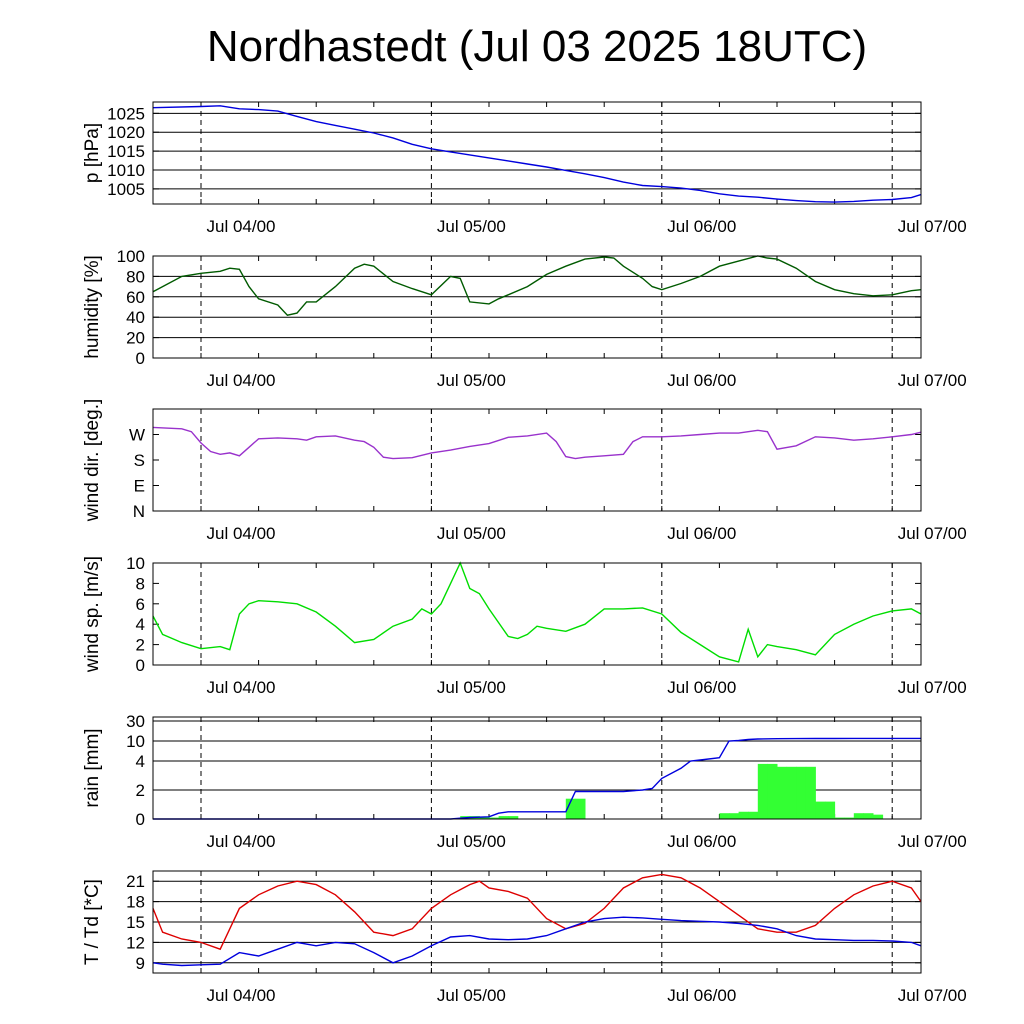 The width and height of the screenshot is (1024, 1024). Describe the element at coordinates (92, 767) in the screenshot. I see `y-axis-label: rain [mm]` at that location.